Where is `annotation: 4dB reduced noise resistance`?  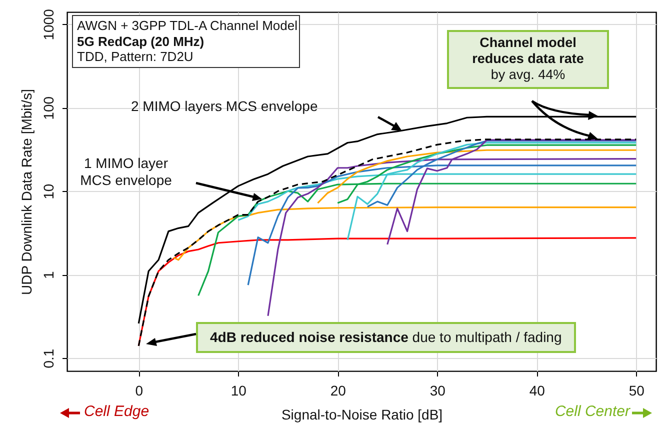 annotation: 4dB reduced noise resistance is located at coordinates (309, 337).